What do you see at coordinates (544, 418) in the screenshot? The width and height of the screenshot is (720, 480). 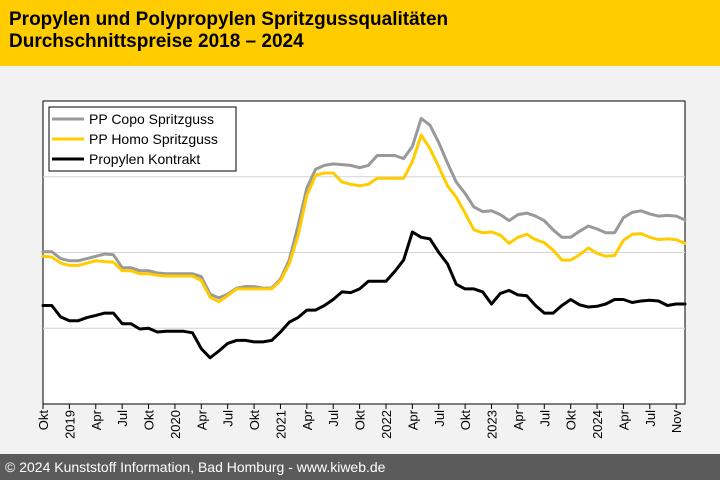 I see `x-tick-label-19: Jul` at bounding box center [544, 418].